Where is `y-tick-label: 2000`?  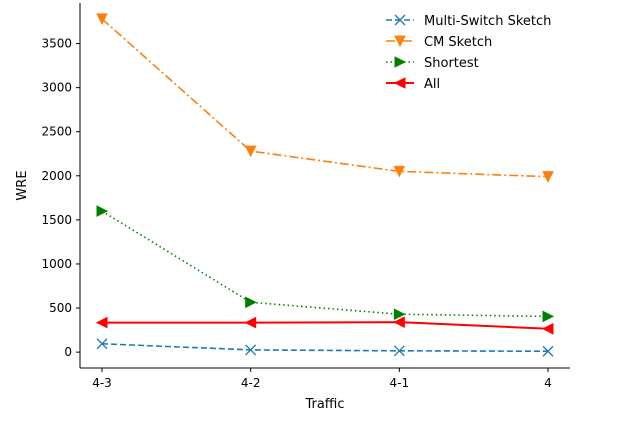 y-tick-label: 2000 is located at coordinates (56, 176).